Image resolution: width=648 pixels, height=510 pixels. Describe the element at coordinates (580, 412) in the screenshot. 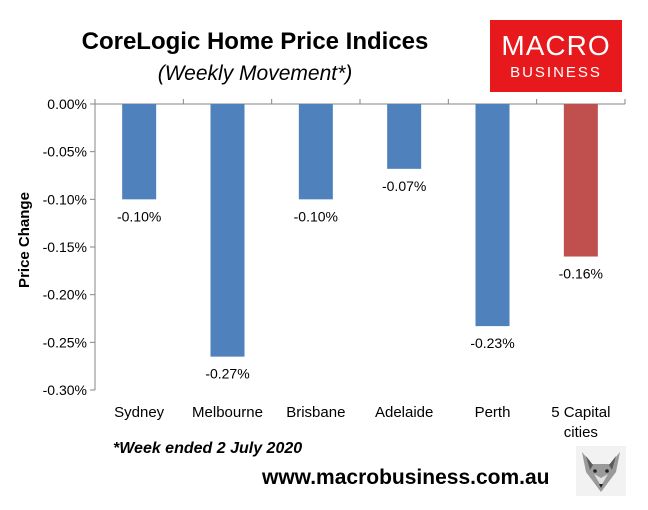

I see `x-tick-label: 5 Capital` at that location.